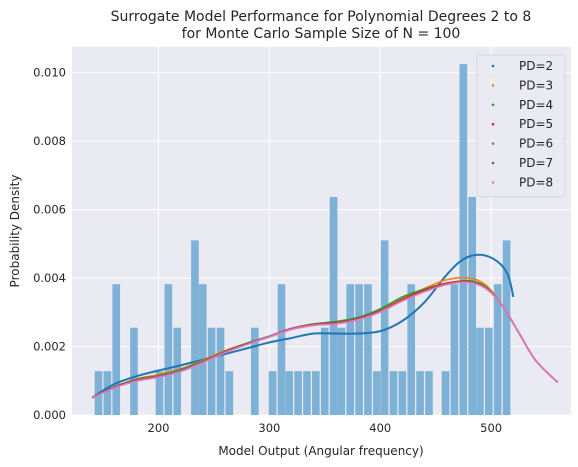  What do you see at coordinates (491, 428) in the screenshot?
I see `x-tick-label-3: 500` at bounding box center [491, 428].